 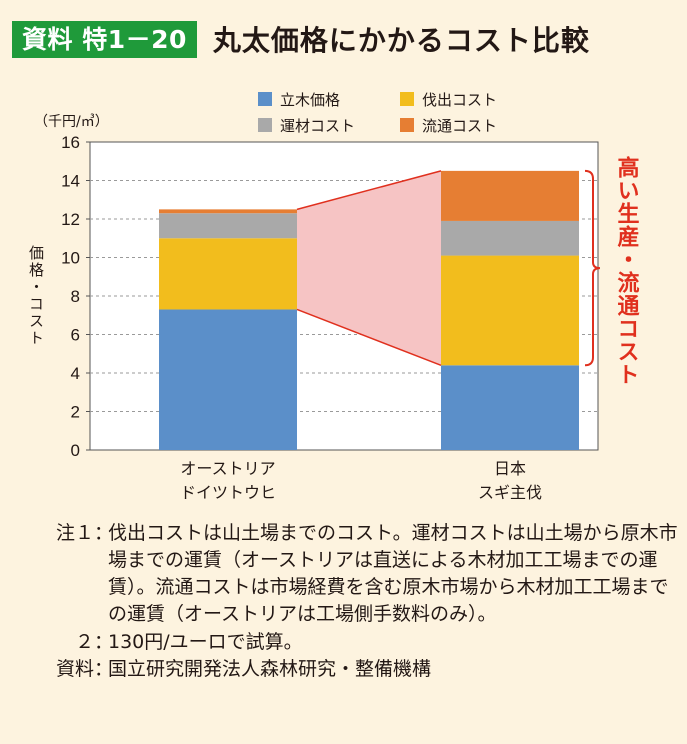 I want to click on annotation-brace, so click(x=592, y=268).